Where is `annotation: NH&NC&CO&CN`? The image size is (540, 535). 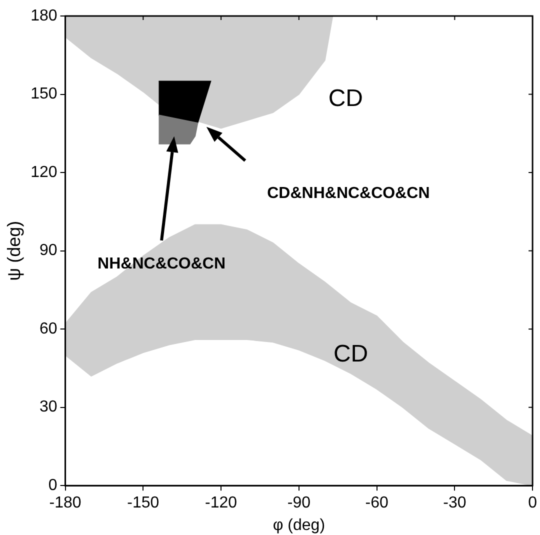 annotation: NH&NC&CO&CN is located at coordinates (162, 263).